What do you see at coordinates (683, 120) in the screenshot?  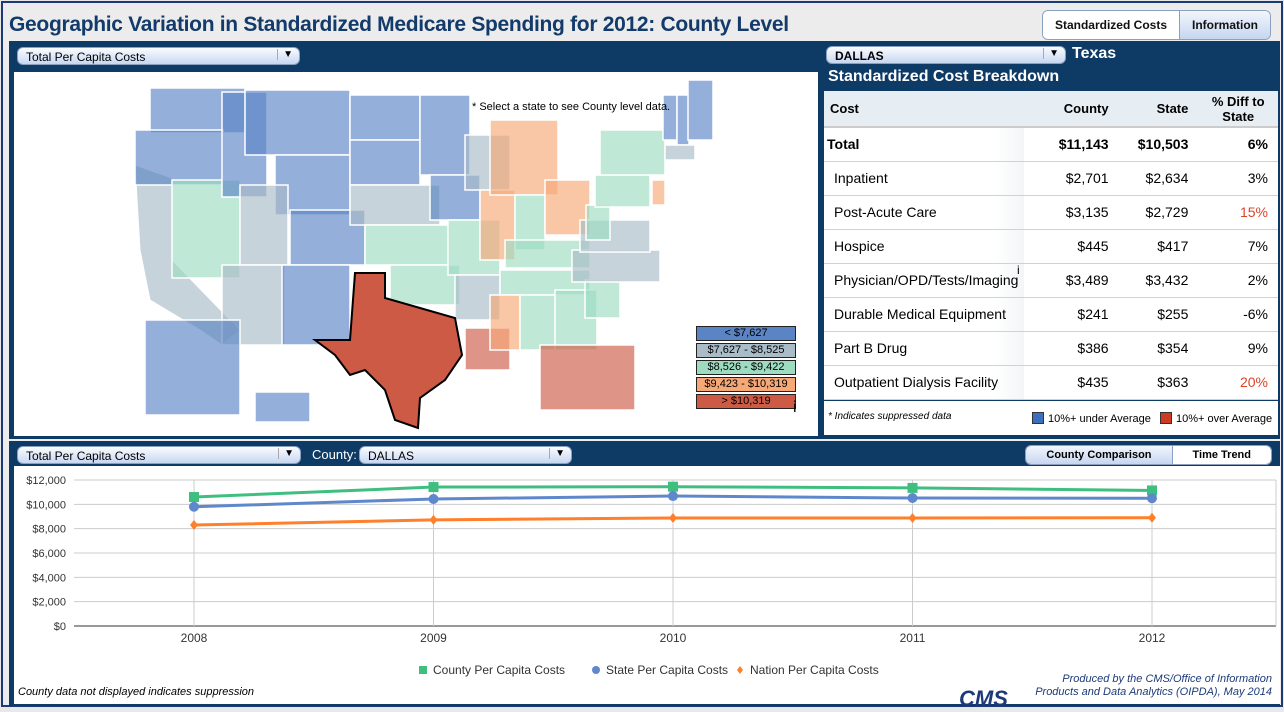 I see `state-NH` at bounding box center [683, 120].